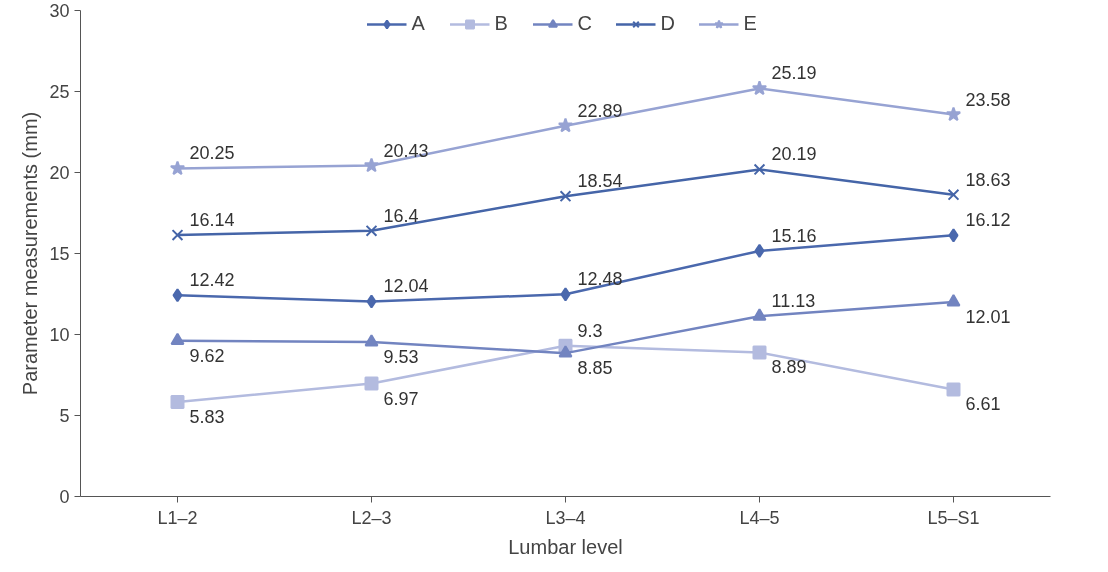  Describe the element at coordinates (30, 253) in the screenshot. I see `y-axis-title: Parameter measurements (mm)` at that location.